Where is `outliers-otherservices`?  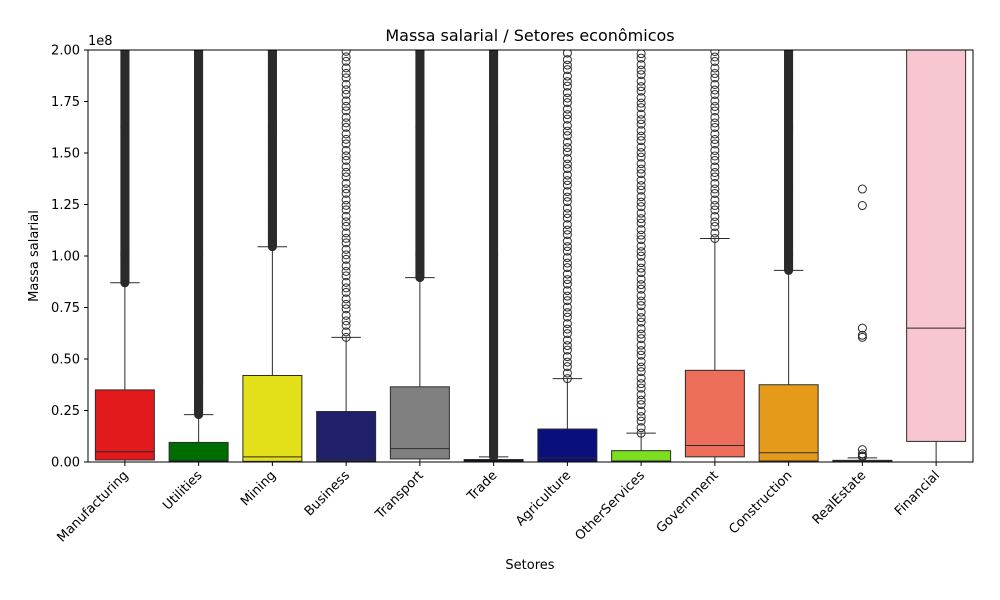 outliers-otherservices is located at coordinates (641, 244).